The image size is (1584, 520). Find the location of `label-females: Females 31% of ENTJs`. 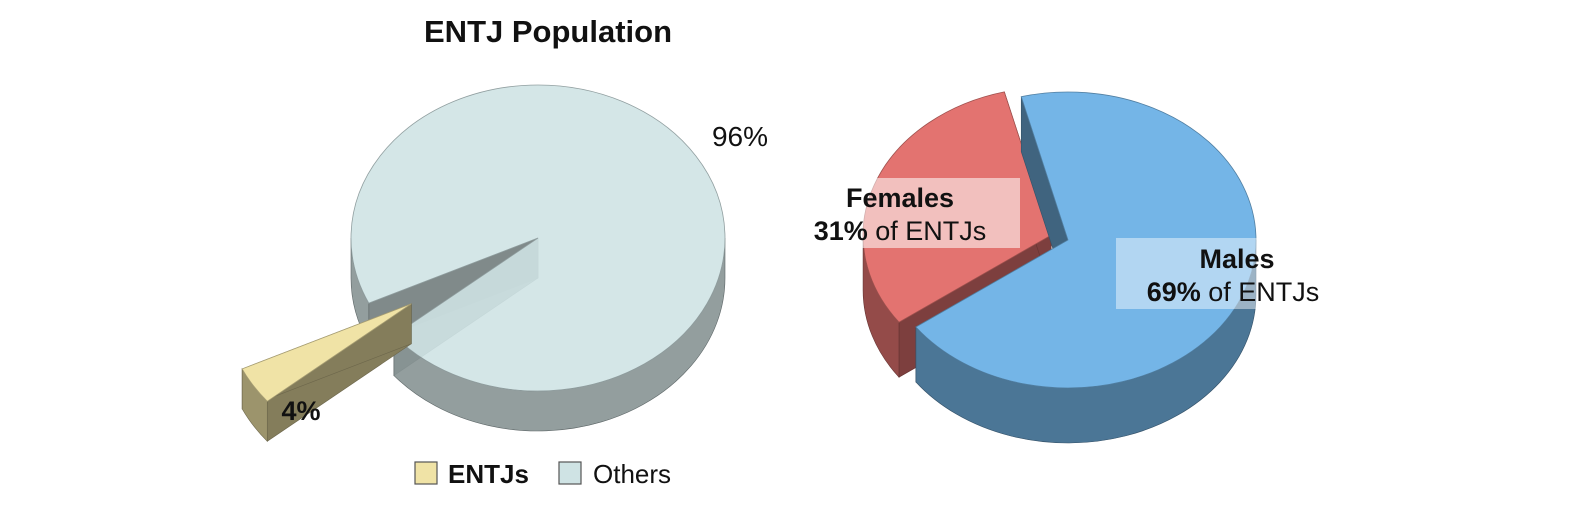

label-females: Females 31% of ENTJs is located at coordinates (900, 213).